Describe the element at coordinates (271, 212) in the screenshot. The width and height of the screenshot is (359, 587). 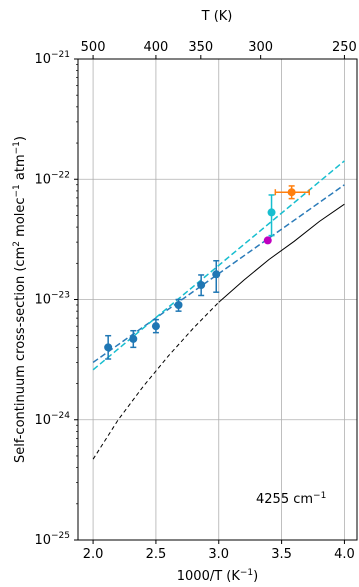
I see `cyan-point` at that location.